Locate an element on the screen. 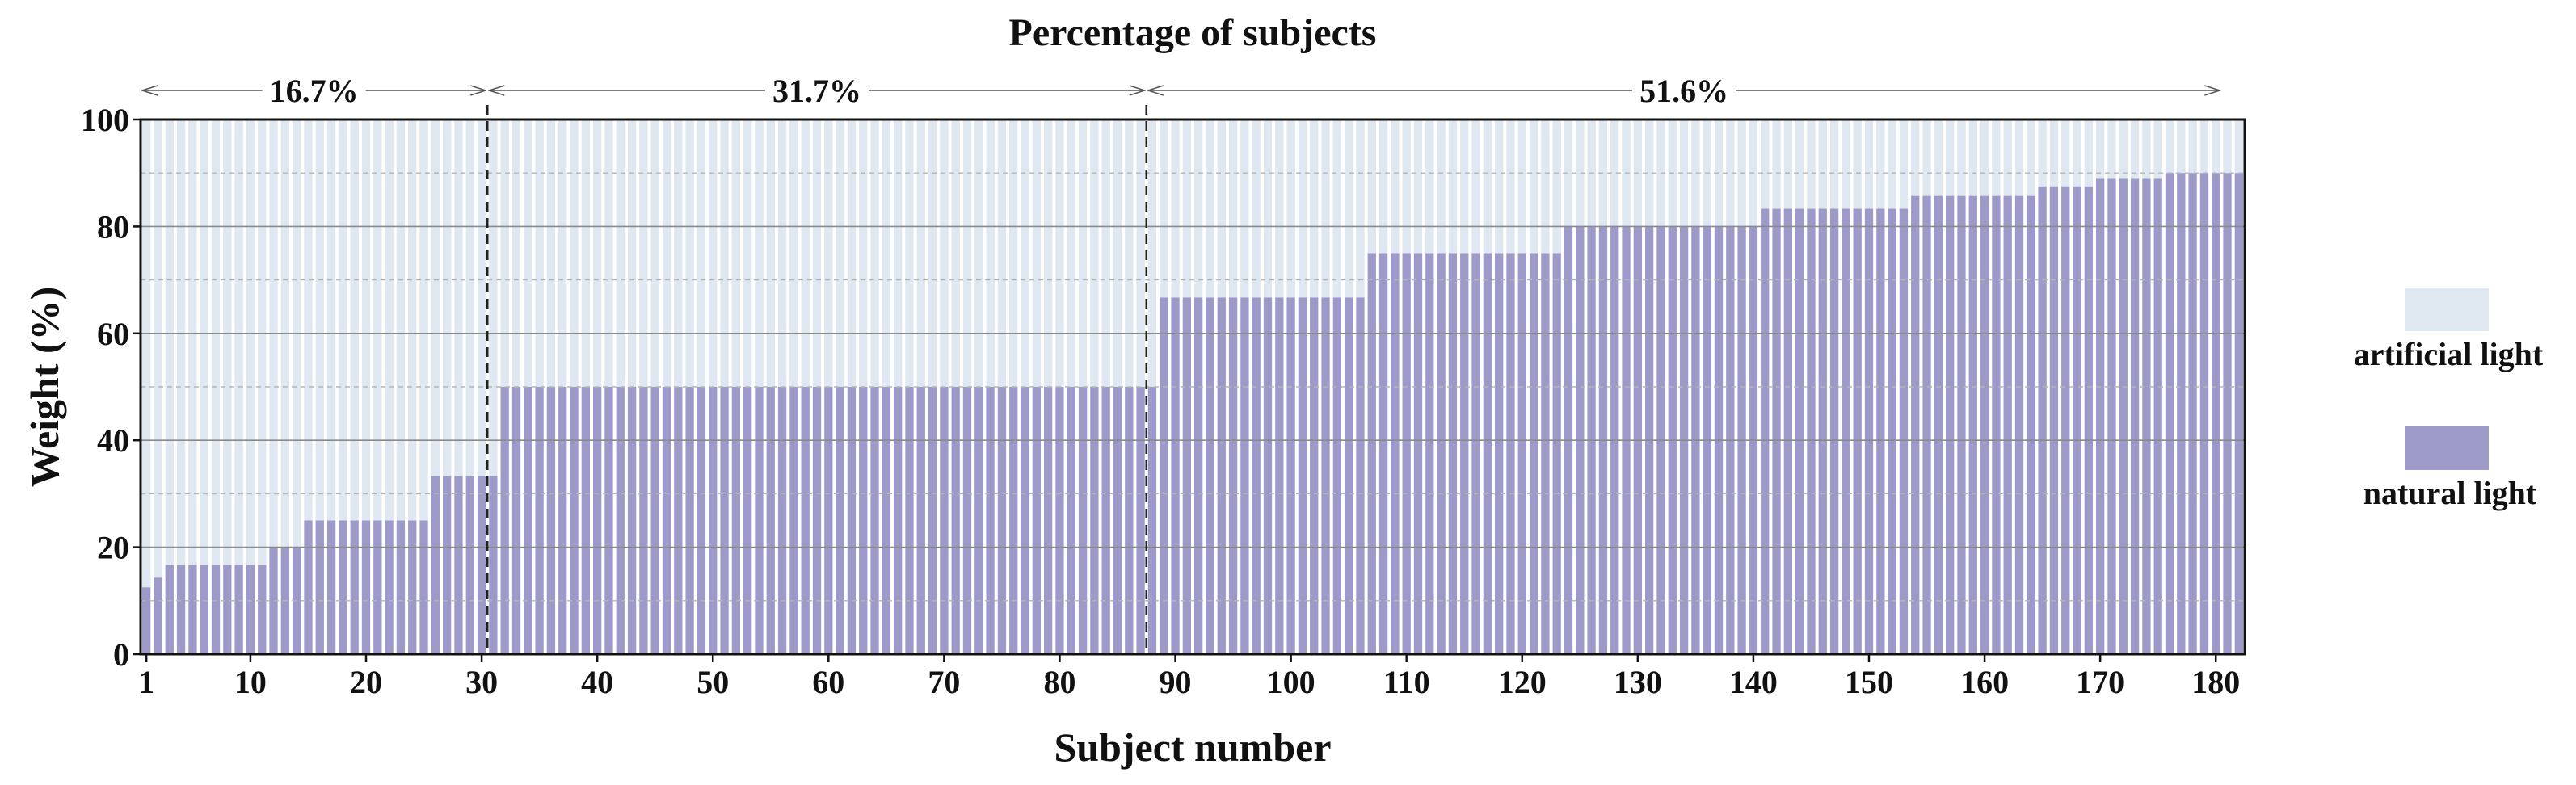  x-tick-label-130: 130 is located at coordinates (1638, 682).